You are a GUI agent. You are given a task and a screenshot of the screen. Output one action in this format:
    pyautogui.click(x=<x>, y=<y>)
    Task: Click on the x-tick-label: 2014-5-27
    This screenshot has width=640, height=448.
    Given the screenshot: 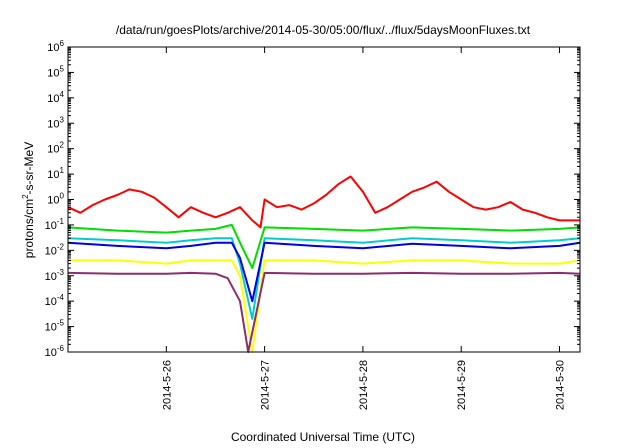 What is the action you would take?
    pyautogui.click(x=266, y=385)
    